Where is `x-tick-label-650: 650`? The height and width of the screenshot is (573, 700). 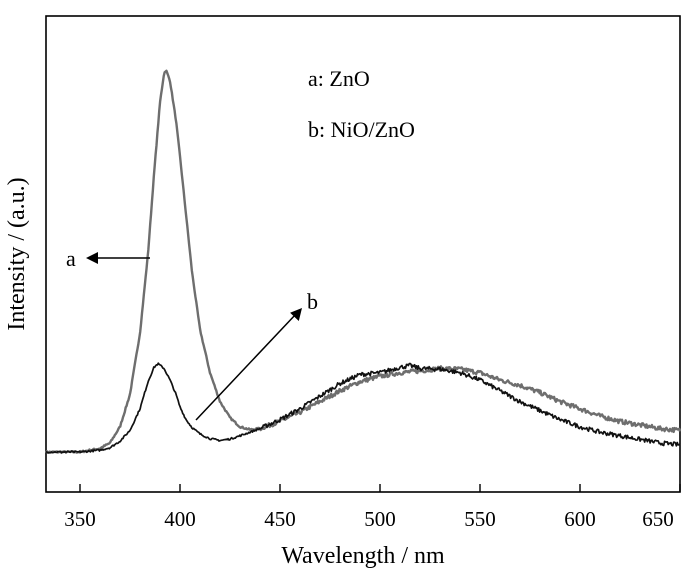
x-tick-label-650: 650 is located at coordinates (658, 519).